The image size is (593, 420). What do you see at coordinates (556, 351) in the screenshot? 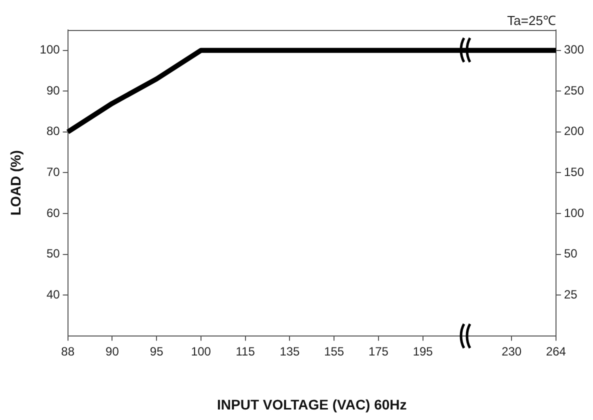
I see `x-tick-label: 264` at bounding box center [556, 351].